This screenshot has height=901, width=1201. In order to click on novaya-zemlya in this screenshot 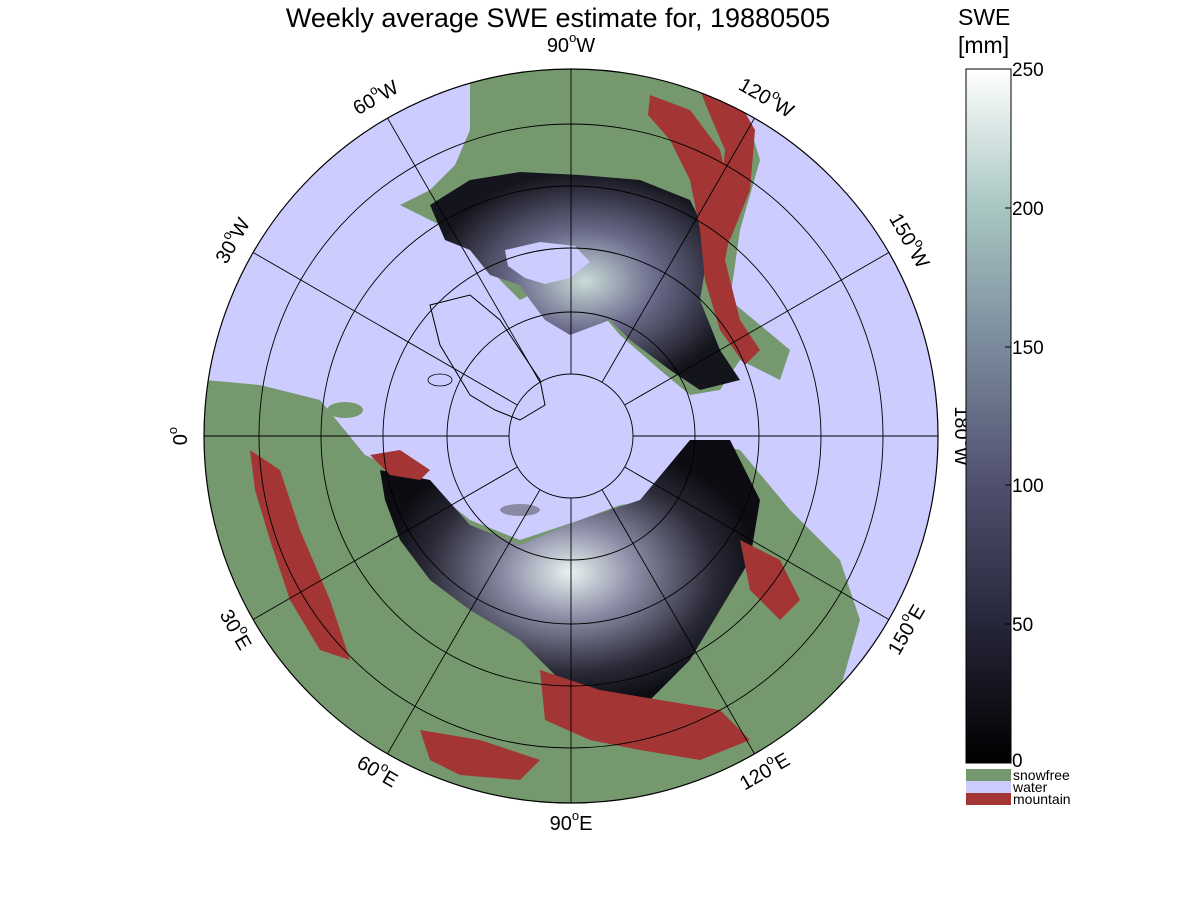, I will do `click(520, 510)`.